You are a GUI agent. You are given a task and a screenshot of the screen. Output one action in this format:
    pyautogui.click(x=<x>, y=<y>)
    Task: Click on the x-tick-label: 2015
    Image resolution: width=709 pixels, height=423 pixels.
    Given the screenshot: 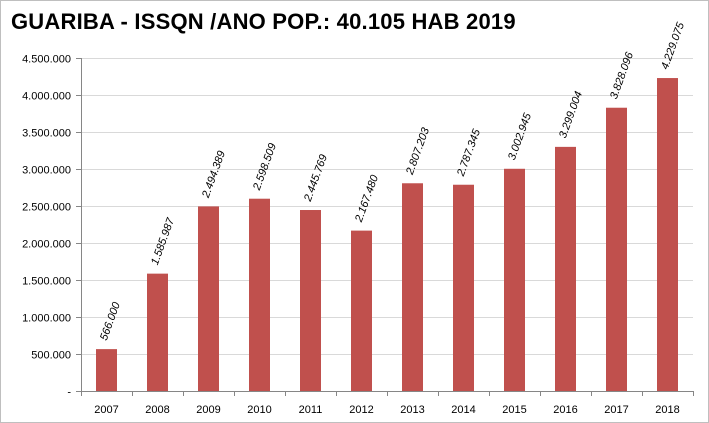 What is the action you would take?
    pyautogui.click(x=514, y=410)
    